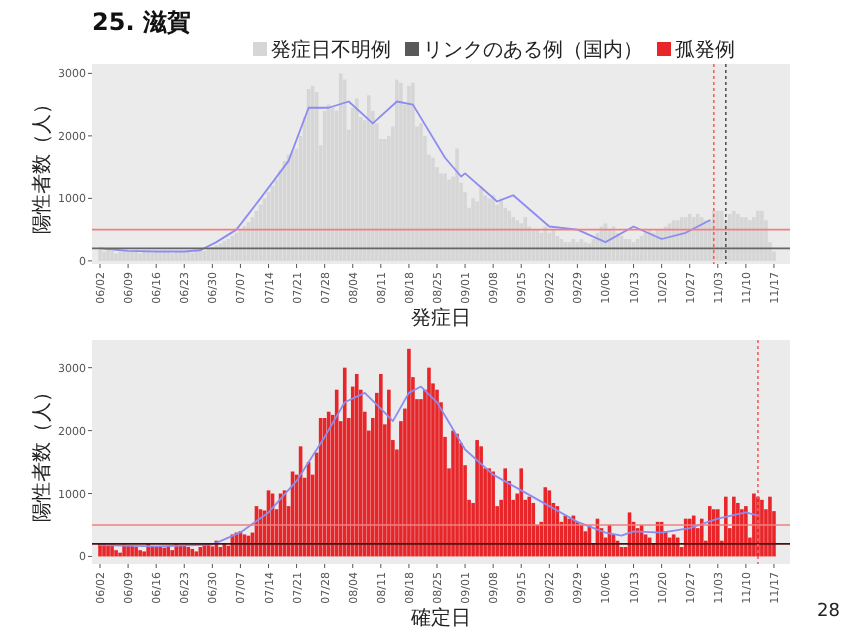  What do you see at coordinates (141, 22) in the screenshot?
I see `chart-title: 25. 滋賀` at bounding box center [141, 22].